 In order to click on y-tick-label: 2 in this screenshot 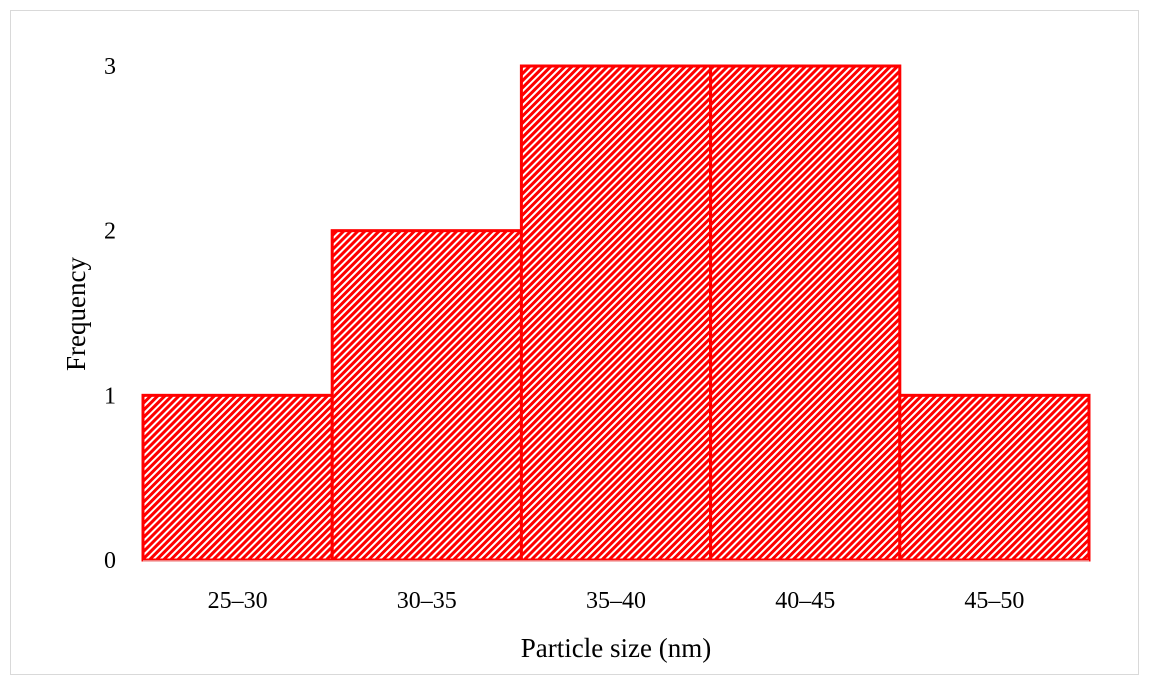, I will do `click(110, 232)`.